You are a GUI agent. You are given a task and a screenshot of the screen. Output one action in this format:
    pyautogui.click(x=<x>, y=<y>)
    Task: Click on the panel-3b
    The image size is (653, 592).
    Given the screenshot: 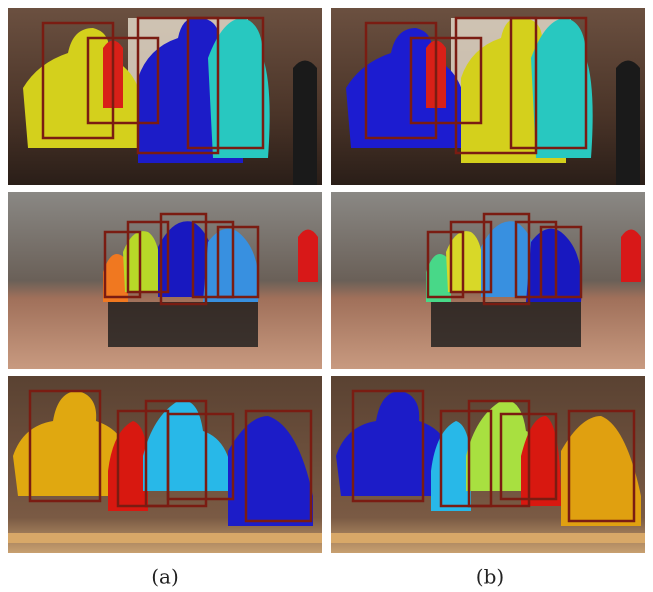 What is the action you would take?
    pyautogui.click(x=488, y=464)
    